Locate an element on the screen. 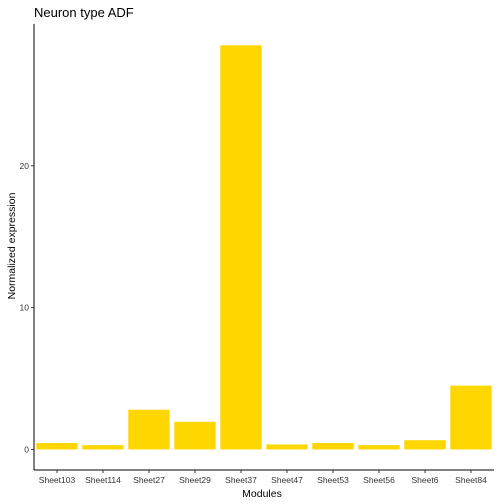 The image size is (504, 504). x-axis-title: Modules is located at coordinates (262, 494).